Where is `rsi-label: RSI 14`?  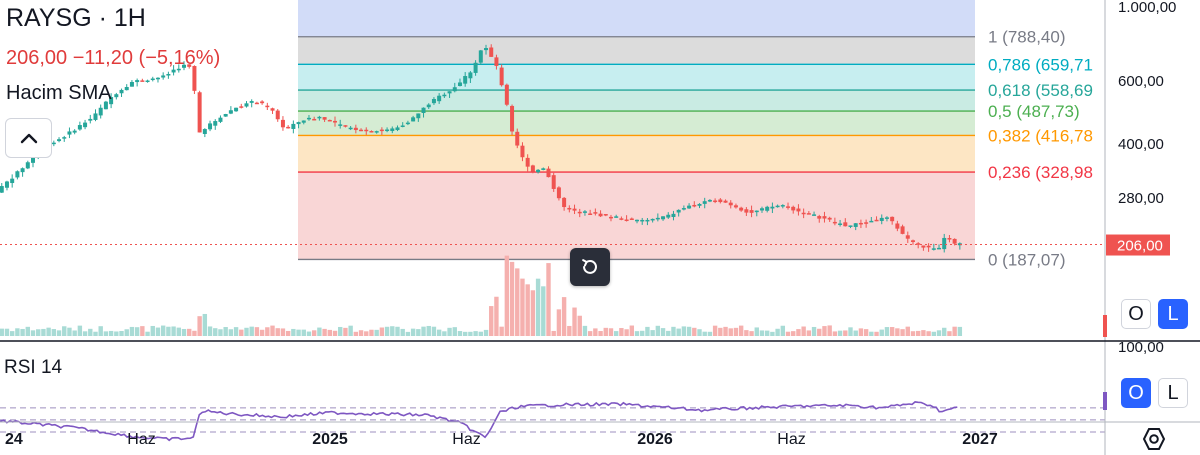 rsi-label: RSI 14 is located at coordinates (33, 367).